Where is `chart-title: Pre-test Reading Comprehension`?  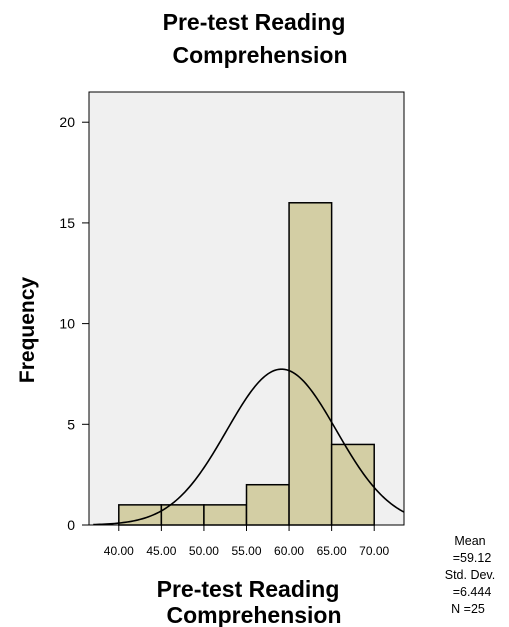
chart-title: Pre-test Reading Comprehension is located at coordinates (255, 38).